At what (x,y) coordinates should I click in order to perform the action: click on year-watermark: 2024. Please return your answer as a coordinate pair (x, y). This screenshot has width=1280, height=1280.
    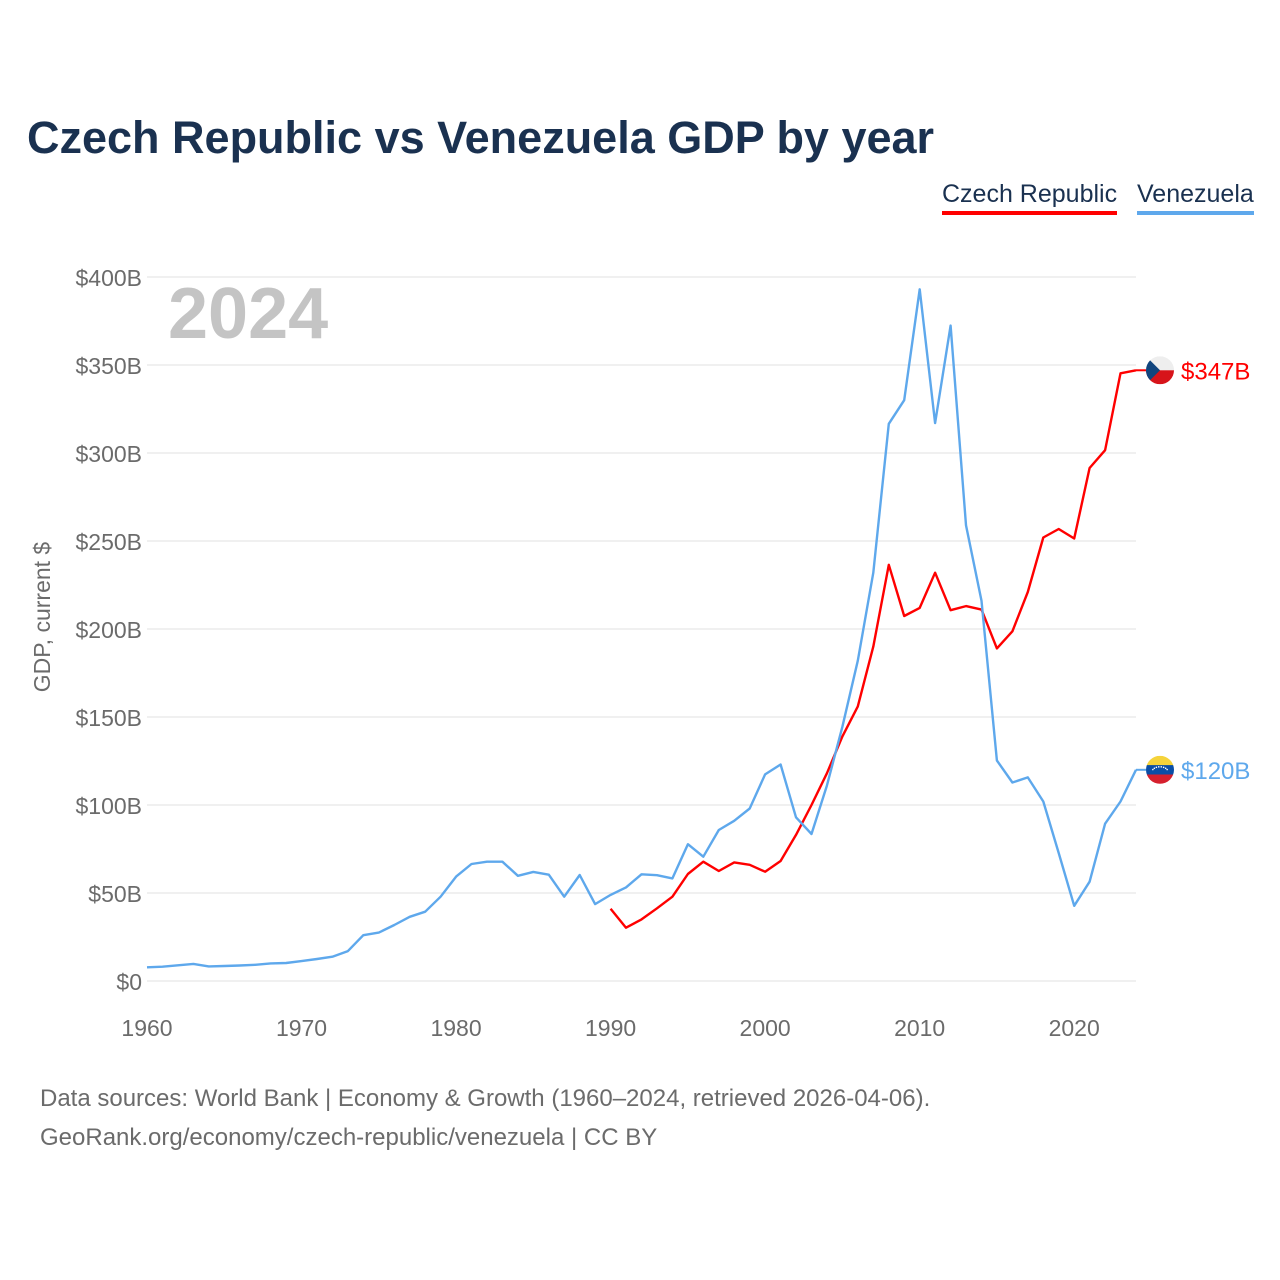
    Looking at the image, I should click on (248, 314).